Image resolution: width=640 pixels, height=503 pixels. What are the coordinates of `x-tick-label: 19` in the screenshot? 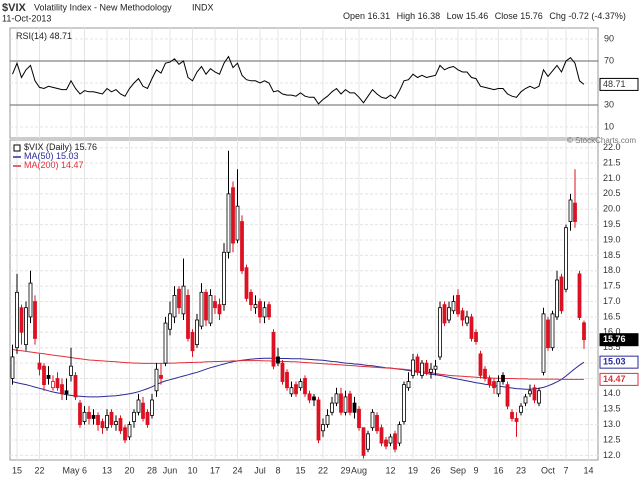 It's located at (413, 470).